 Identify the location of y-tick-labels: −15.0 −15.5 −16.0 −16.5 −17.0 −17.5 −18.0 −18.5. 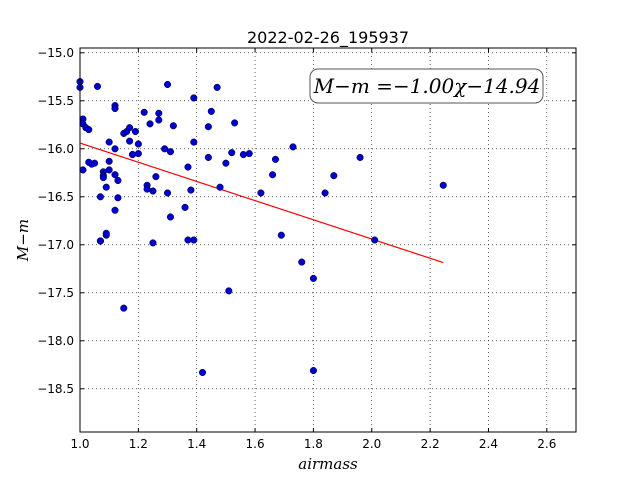
(55, 221).